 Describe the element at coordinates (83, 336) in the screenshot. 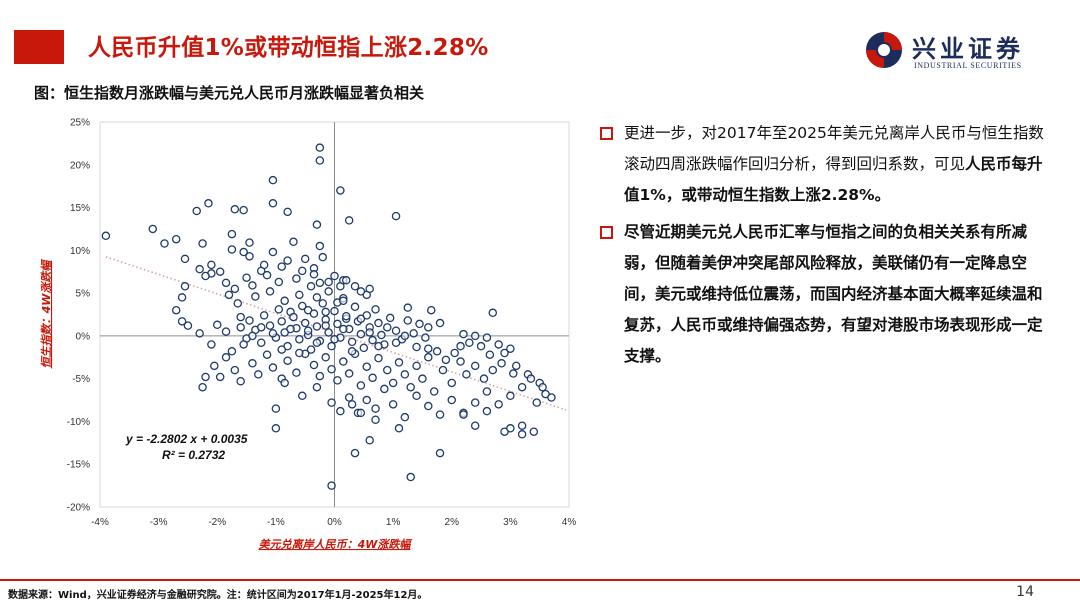

I see `y-tick-label: 0%` at that location.